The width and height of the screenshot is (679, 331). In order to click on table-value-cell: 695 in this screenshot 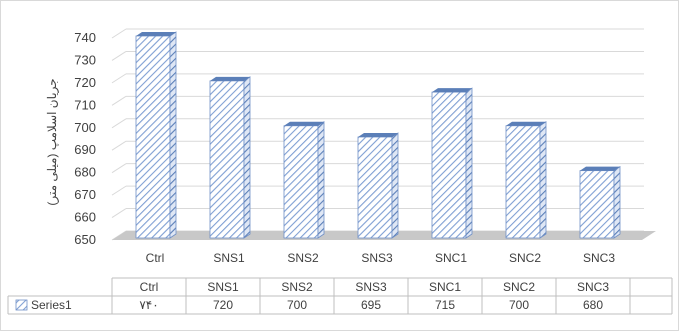, I will do `click(371, 305)`.